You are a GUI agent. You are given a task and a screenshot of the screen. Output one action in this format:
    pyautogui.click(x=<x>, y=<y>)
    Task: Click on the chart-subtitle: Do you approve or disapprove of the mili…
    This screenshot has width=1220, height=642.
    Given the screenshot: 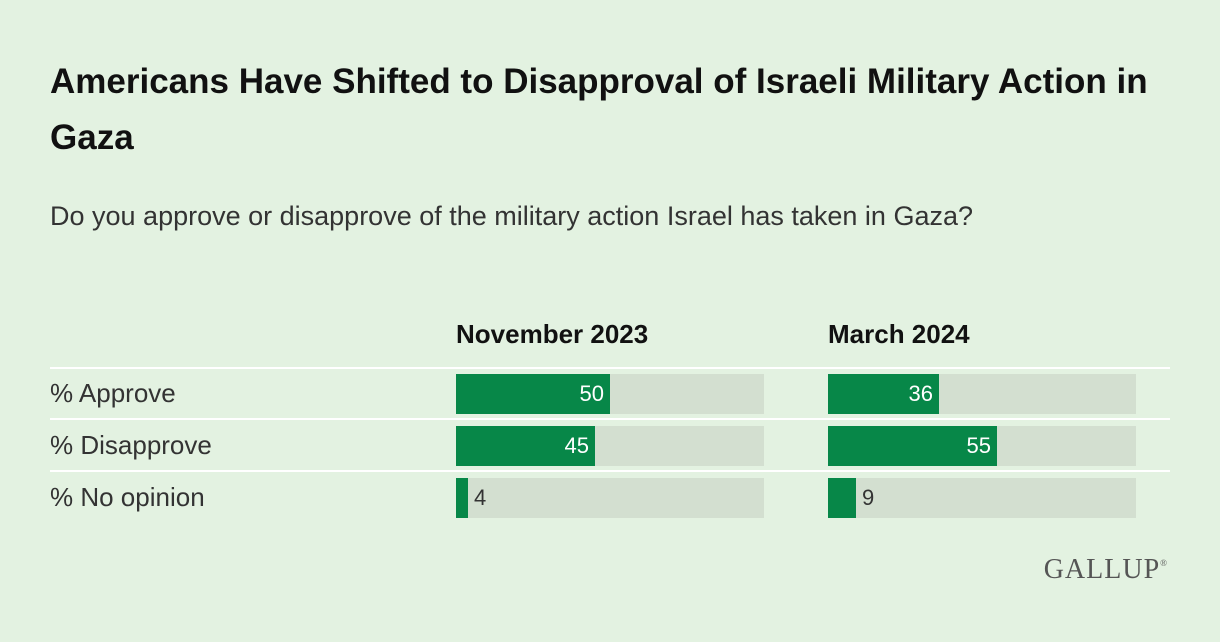 What is the action you would take?
    pyautogui.click(x=511, y=216)
    